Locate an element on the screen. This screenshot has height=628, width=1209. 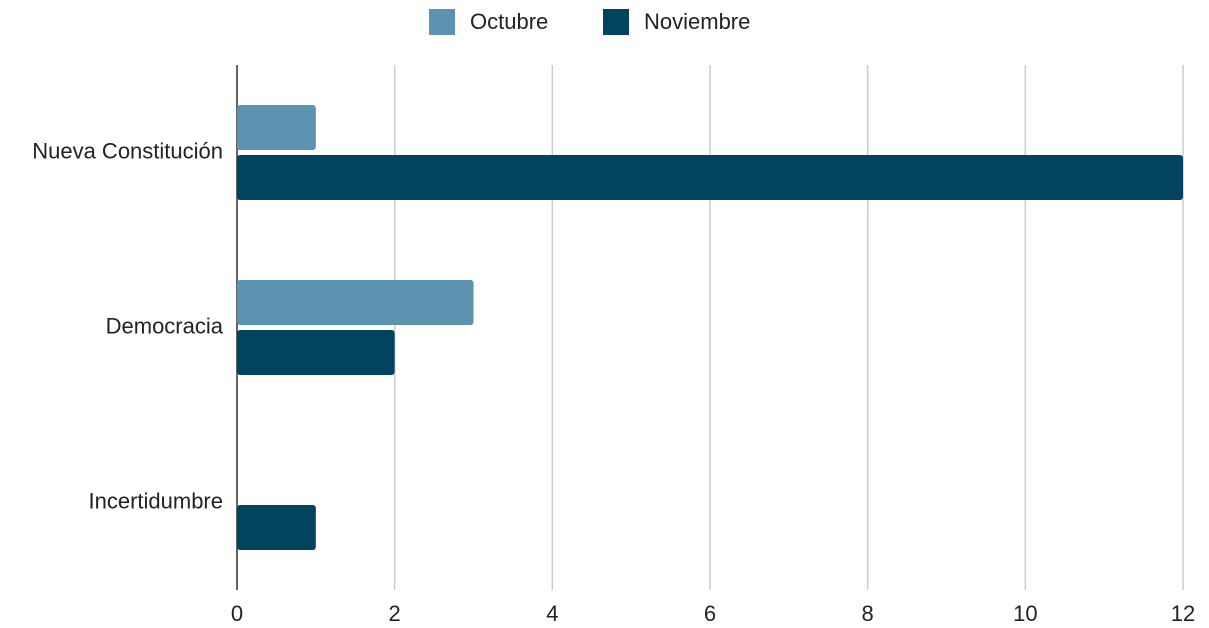
x-tick-label: 6 is located at coordinates (710, 613).